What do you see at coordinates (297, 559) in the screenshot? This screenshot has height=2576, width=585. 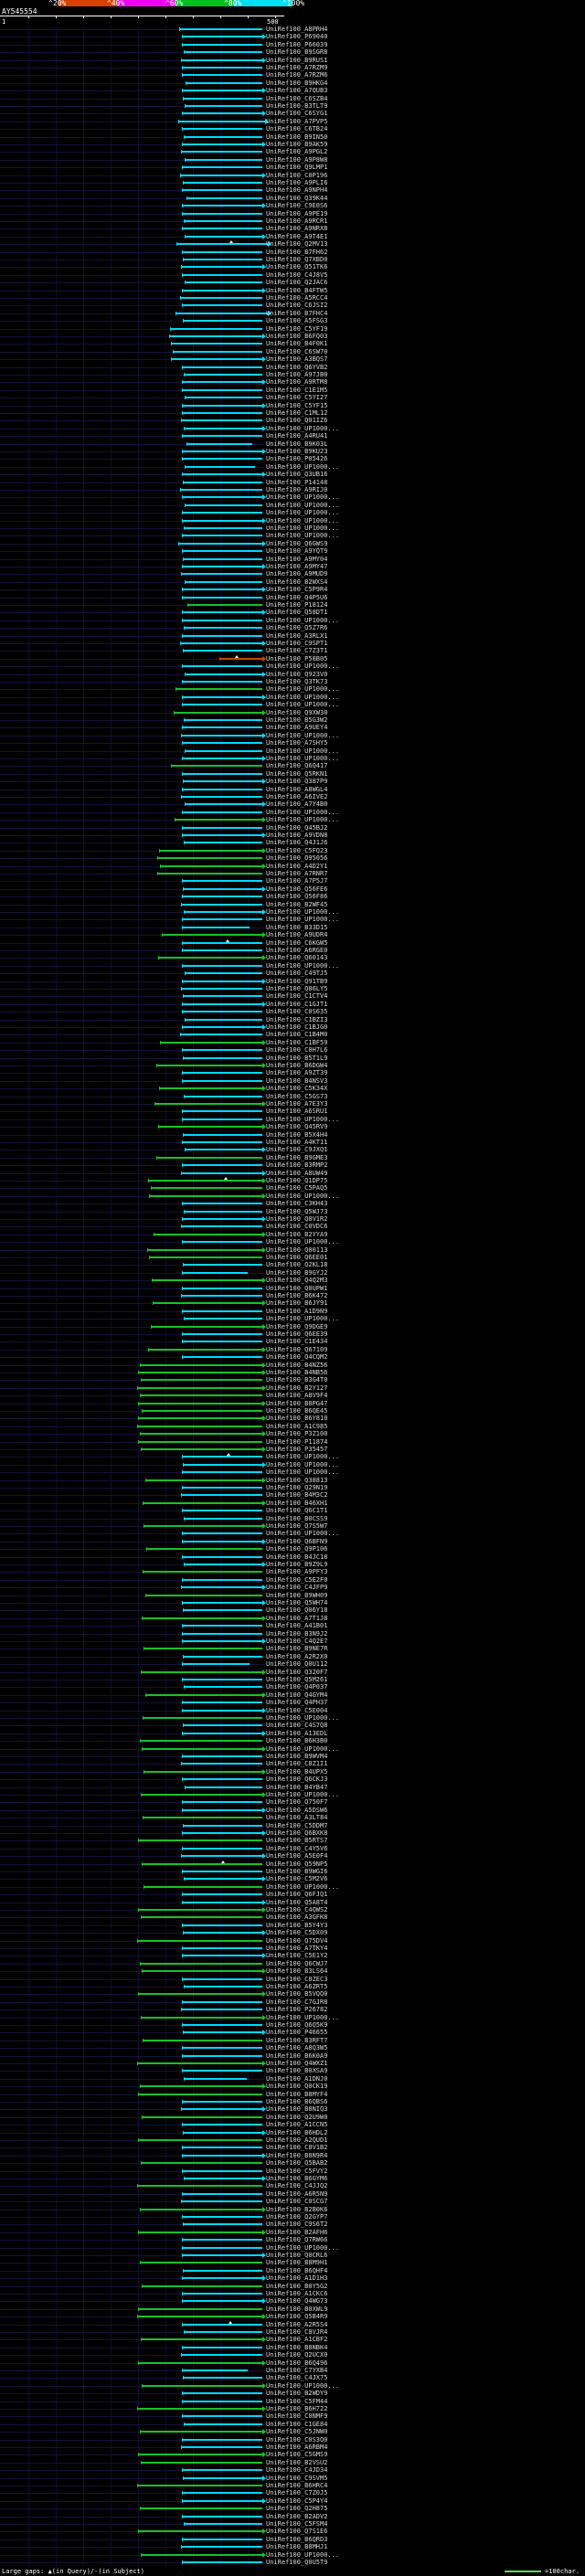 I see `hit-label: UniRef100_A9MY04` at bounding box center [297, 559].